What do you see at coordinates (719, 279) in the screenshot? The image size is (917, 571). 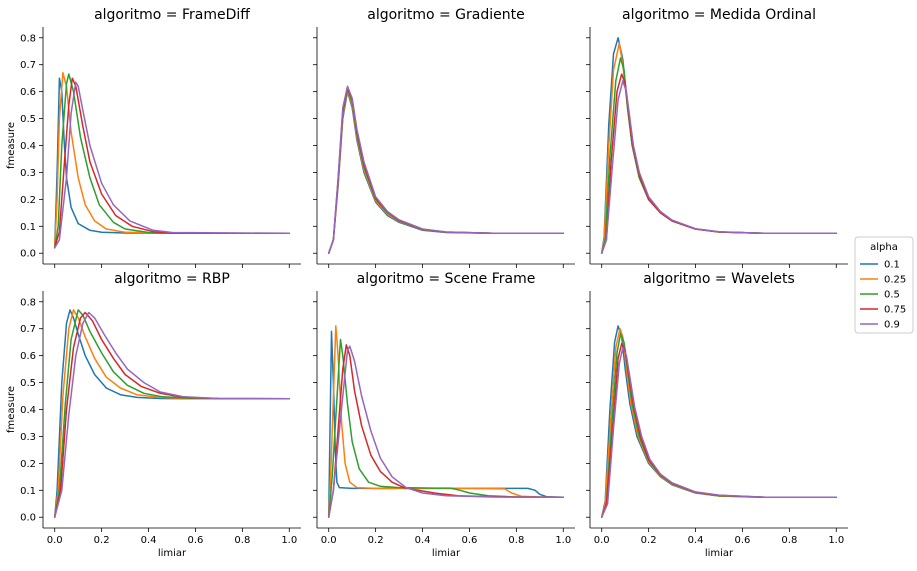 I see `panel-title: algoritmo = Wavelets` at bounding box center [719, 279].